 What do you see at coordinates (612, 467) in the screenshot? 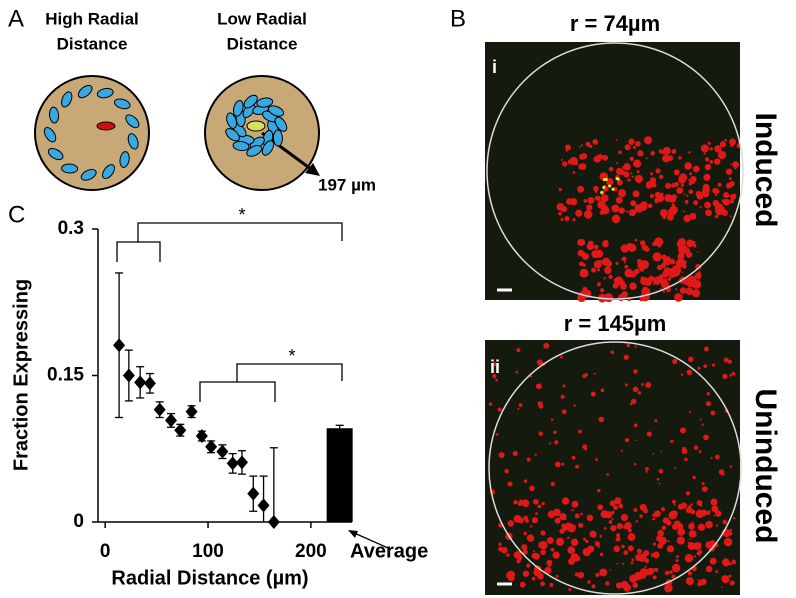
I see `micrograph` at bounding box center [612, 467].